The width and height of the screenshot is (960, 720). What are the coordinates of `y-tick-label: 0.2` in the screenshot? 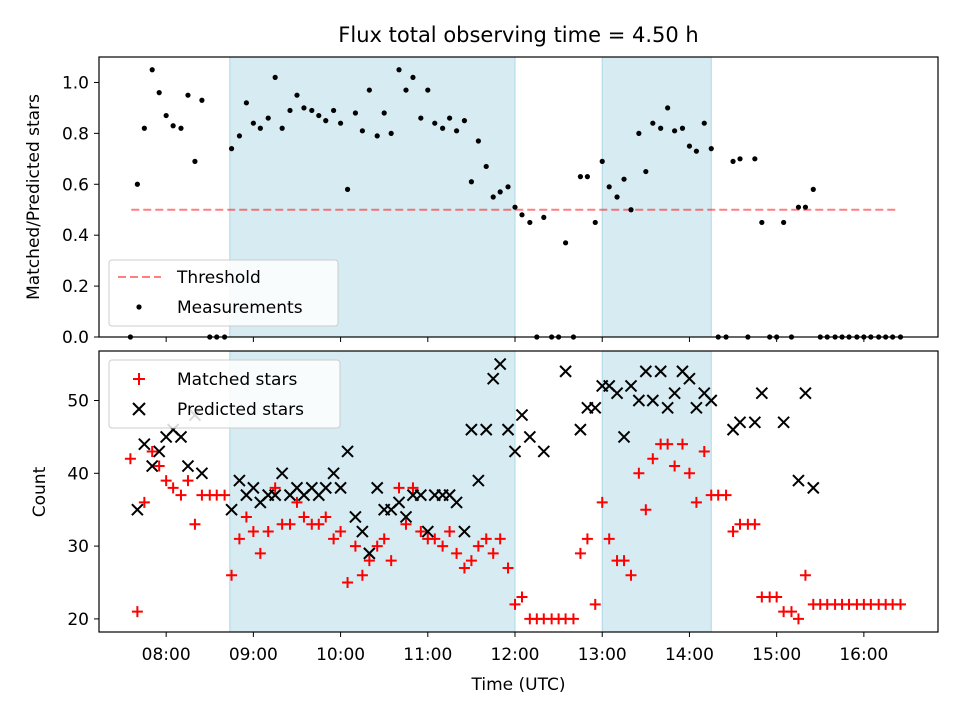 It's located at (75, 287).